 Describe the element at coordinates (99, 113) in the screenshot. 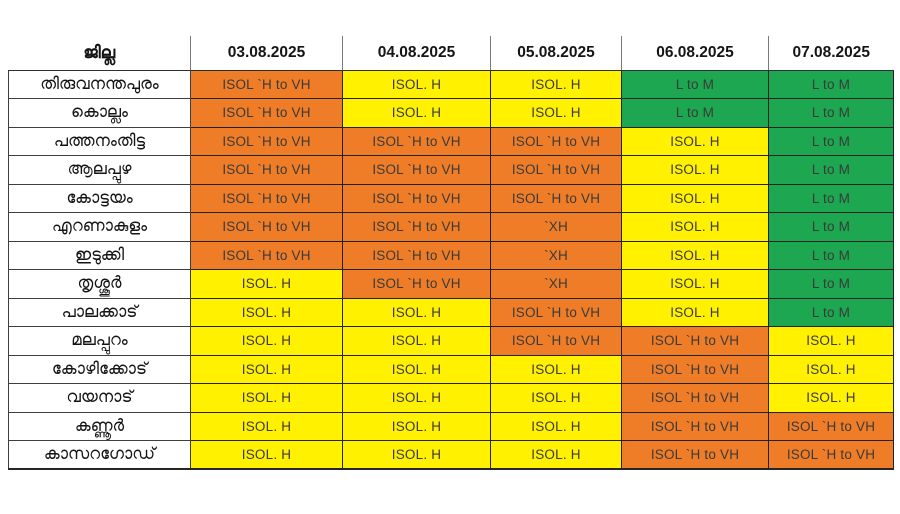

I see `district-cell: കൊല്ലം` at that location.